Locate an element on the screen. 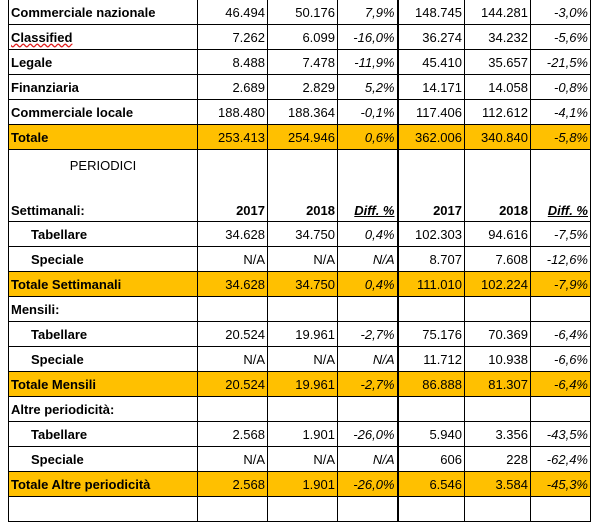 This screenshot has height=522, width=597. cell: 14.171 is located at coordinates (431, 87).